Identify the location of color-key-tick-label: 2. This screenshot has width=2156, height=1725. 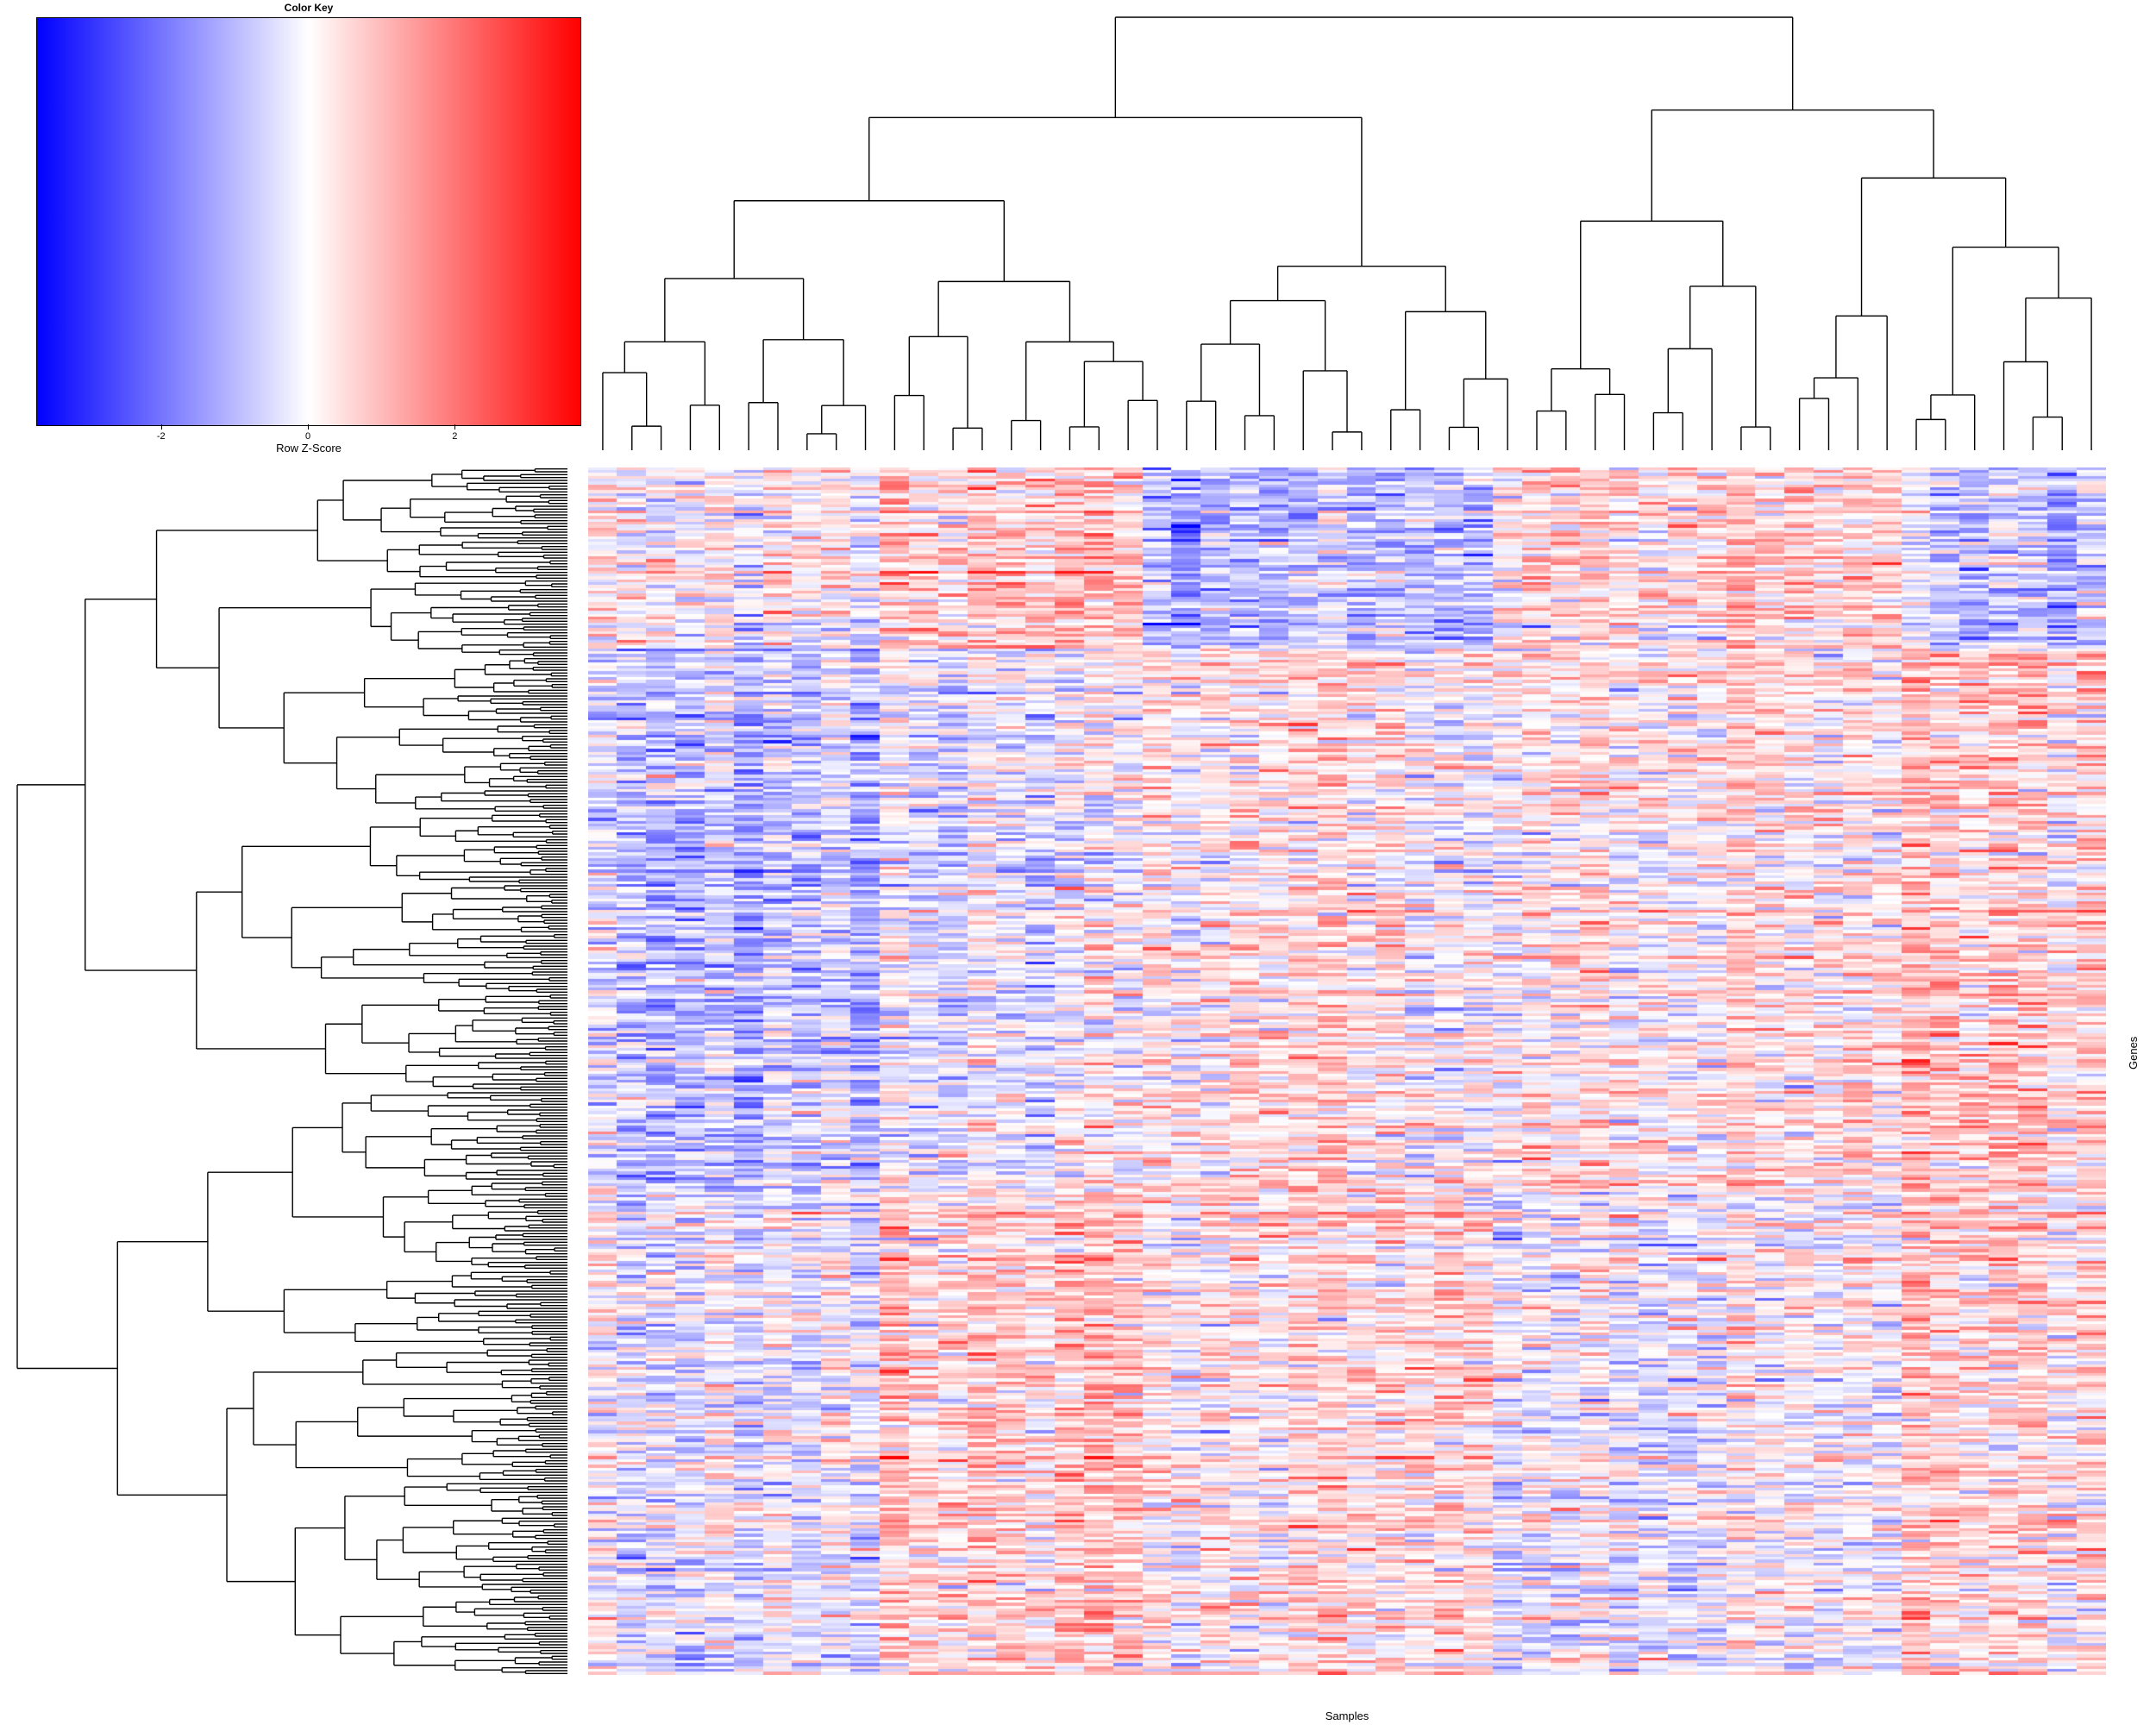
(455, 436).